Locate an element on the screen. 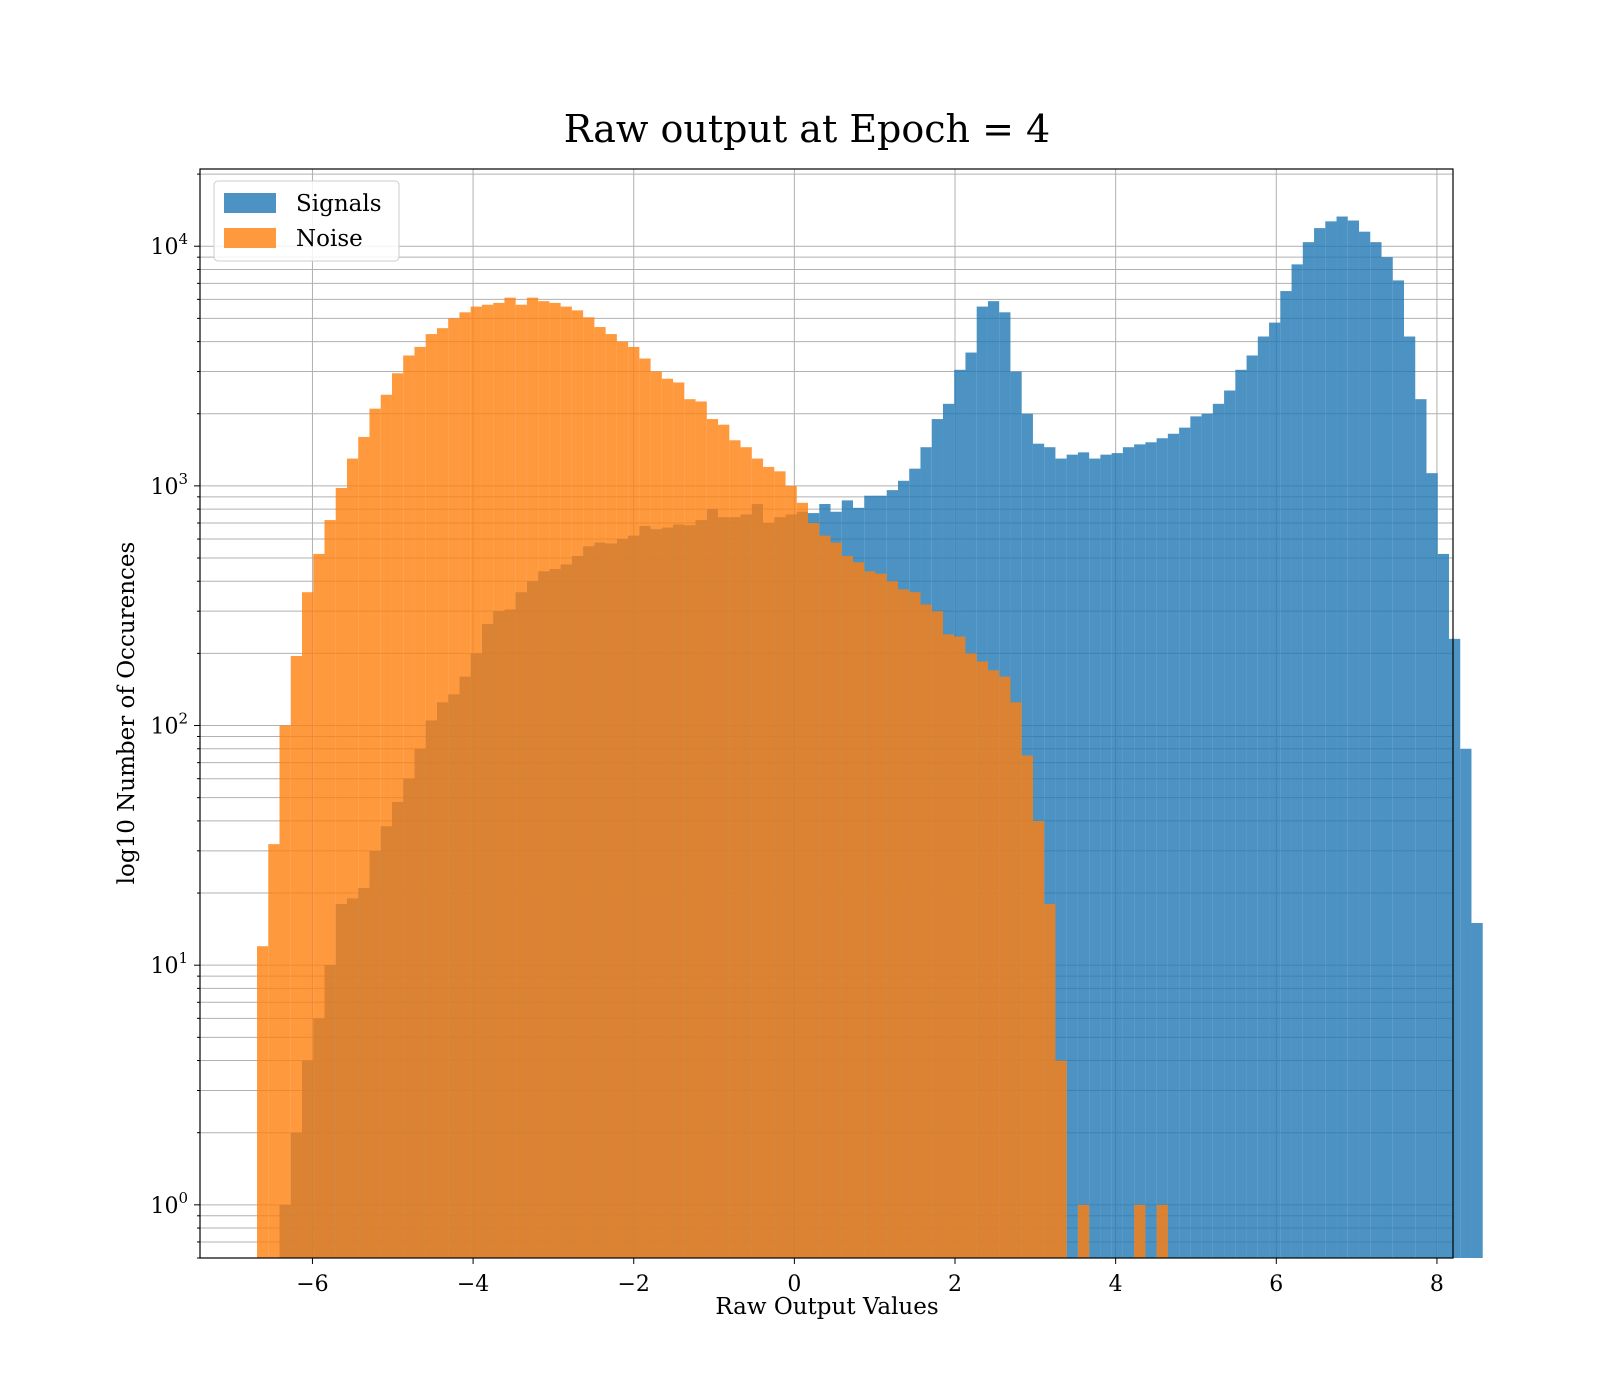  x-tick-label: 0 is located at coordinates (794, 1284).